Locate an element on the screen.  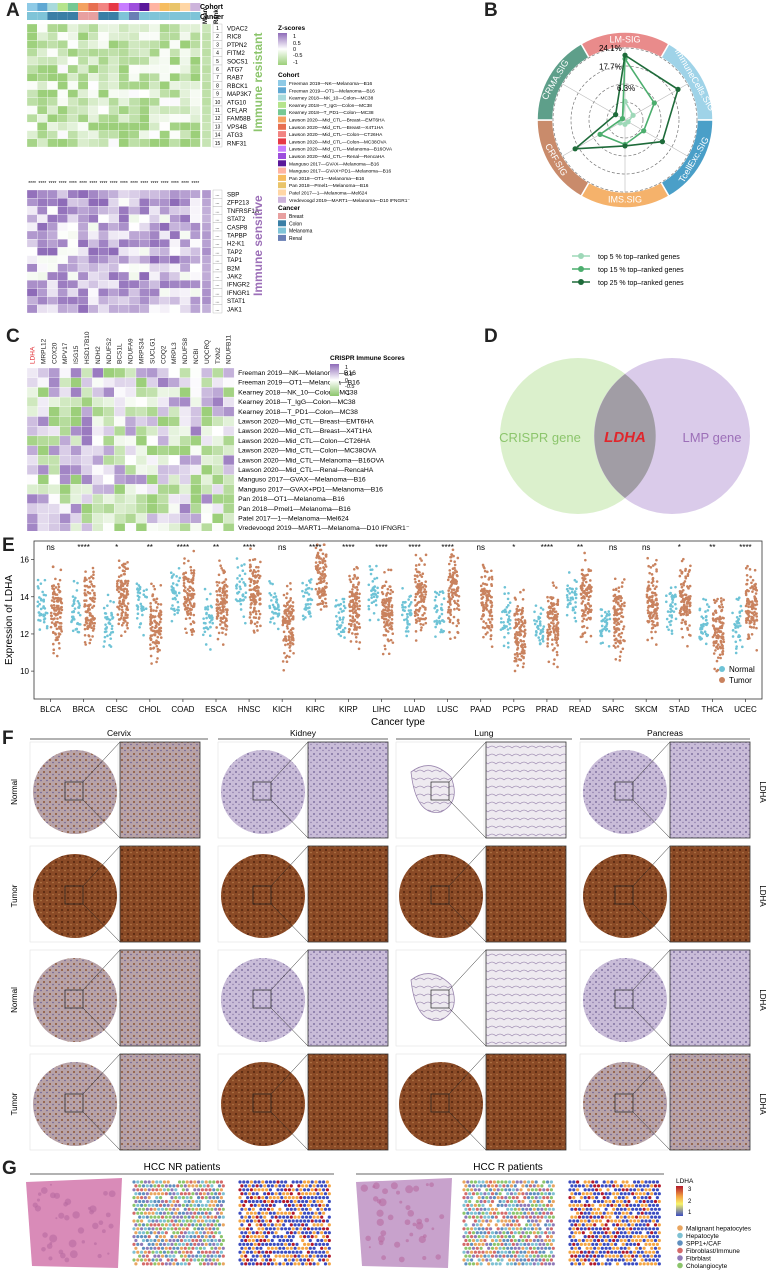
venn-overlap is located at coordinates (625, 436).